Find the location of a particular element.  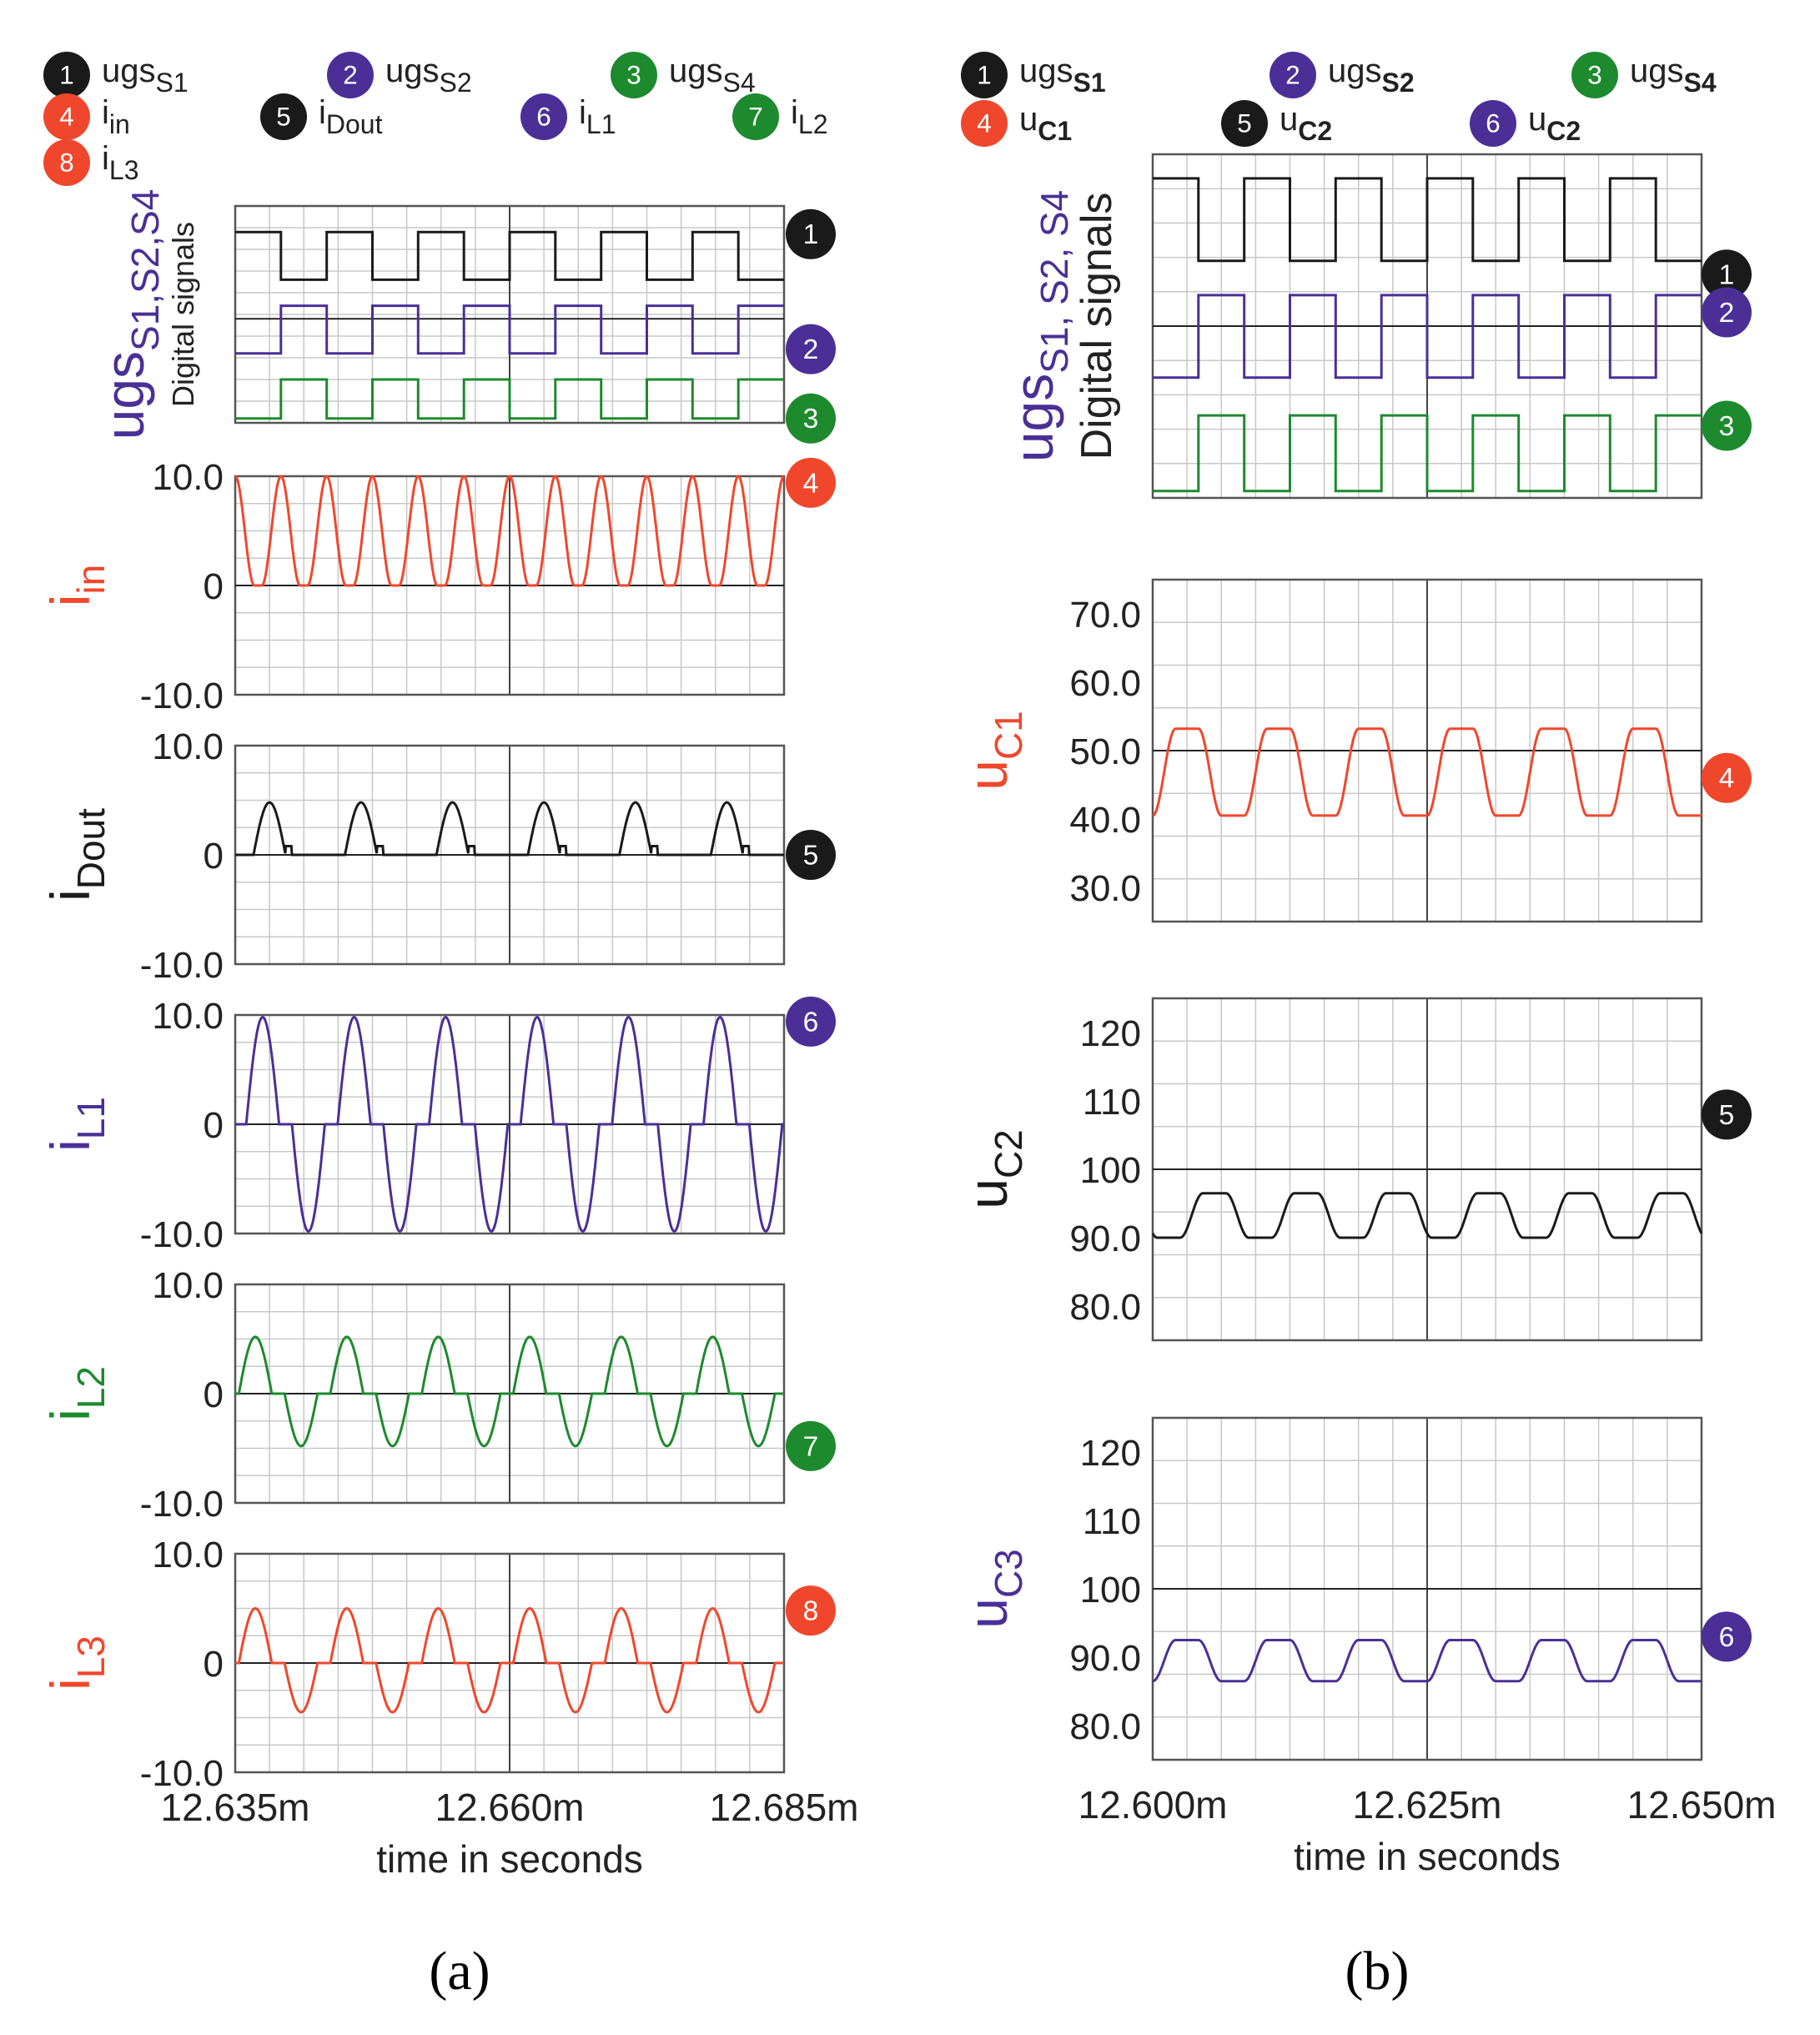

y-label-sub: in is located at coordinates (91, 580).